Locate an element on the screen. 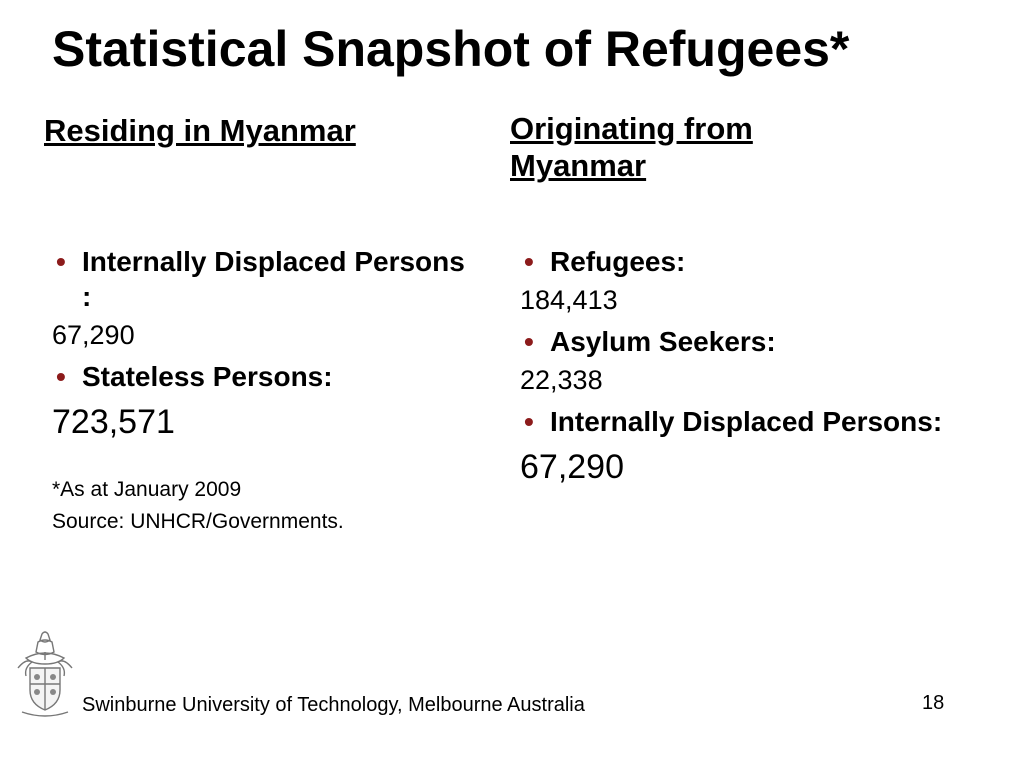  bullet-label: Refugees: is located at coordinates (618, 261).